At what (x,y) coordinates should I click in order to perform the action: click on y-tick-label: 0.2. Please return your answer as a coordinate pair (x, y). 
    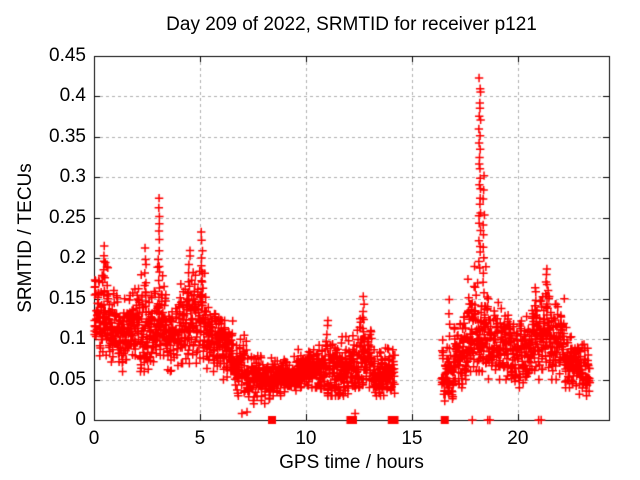
    Looking at the image, I should click on (72, 258).